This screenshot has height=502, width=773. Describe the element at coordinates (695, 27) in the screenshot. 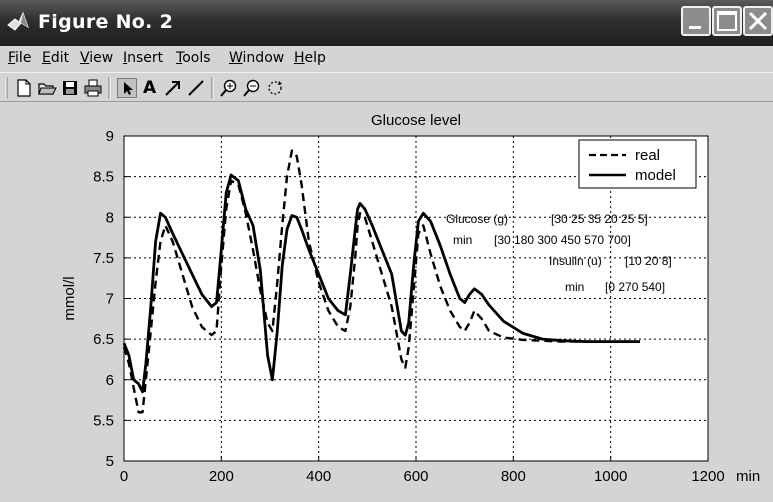

I see `minimize-icon` at that location.